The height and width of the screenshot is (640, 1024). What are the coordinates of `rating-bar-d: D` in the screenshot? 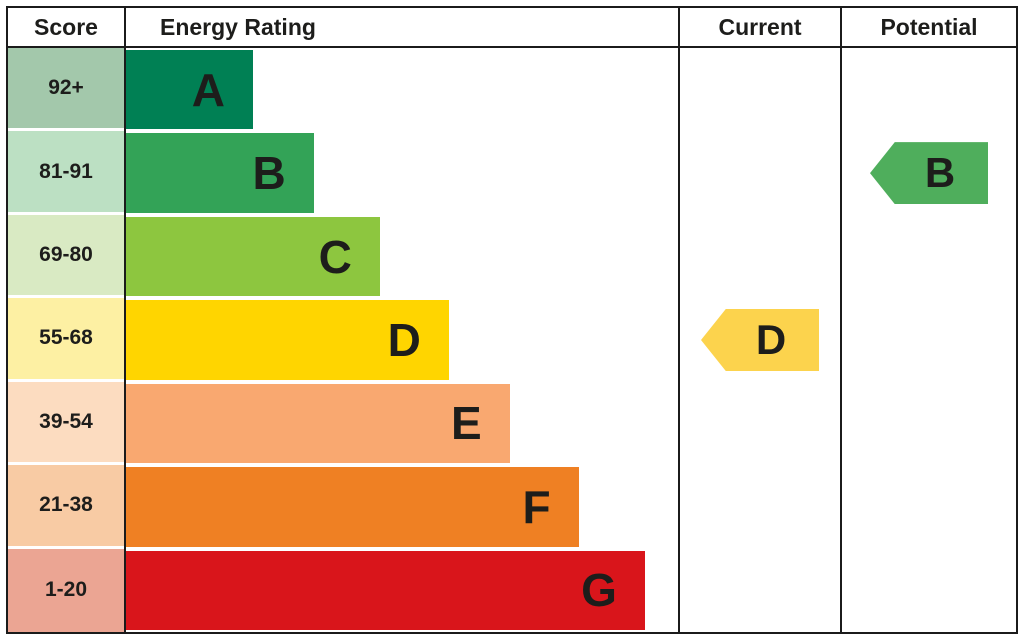 It's located at (287, 340).